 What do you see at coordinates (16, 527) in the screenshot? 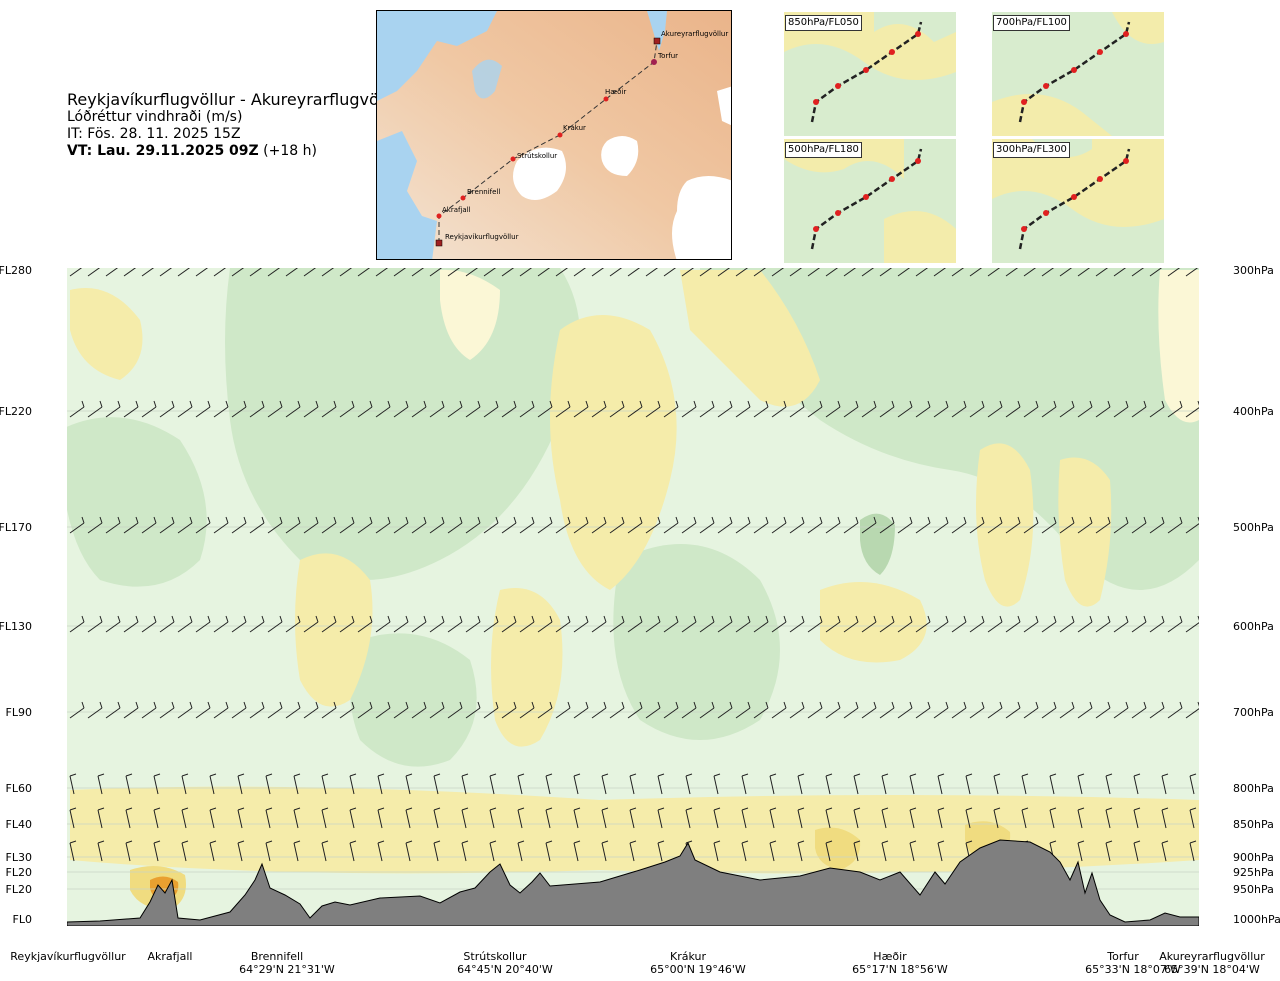
I see `y-left-tick-2: FL170` at bounding box center [16, 527].